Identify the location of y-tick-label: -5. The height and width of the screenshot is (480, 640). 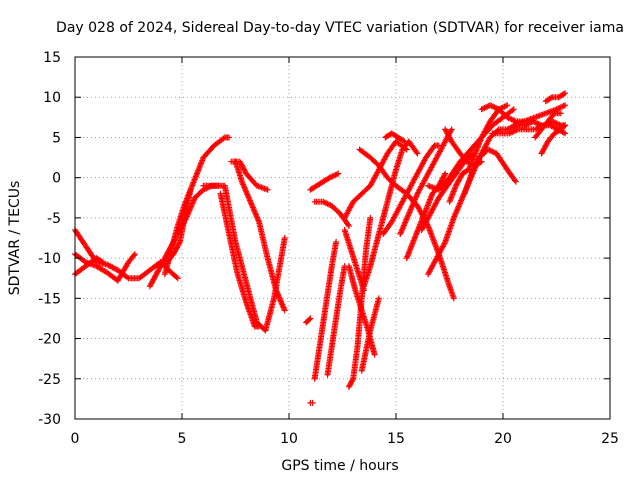
(54, 219).